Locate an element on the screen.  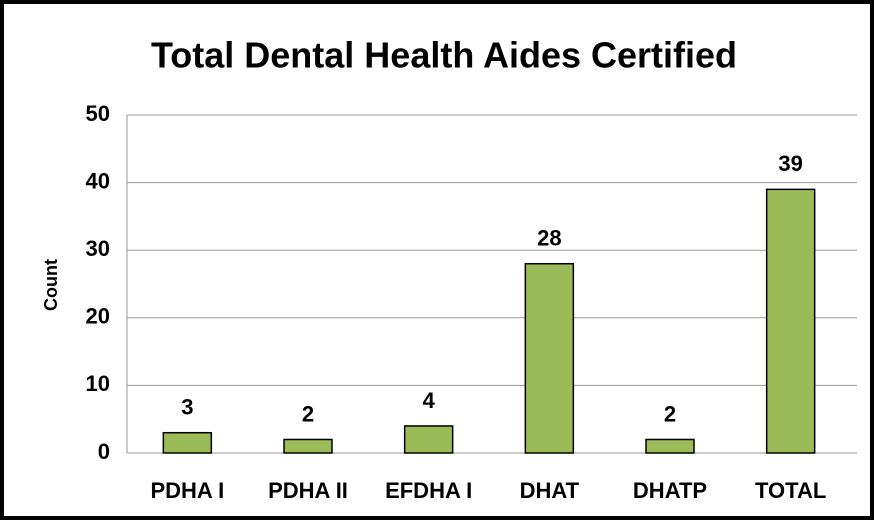
y-tick-label: 50 is located at coordinates (98, 113).